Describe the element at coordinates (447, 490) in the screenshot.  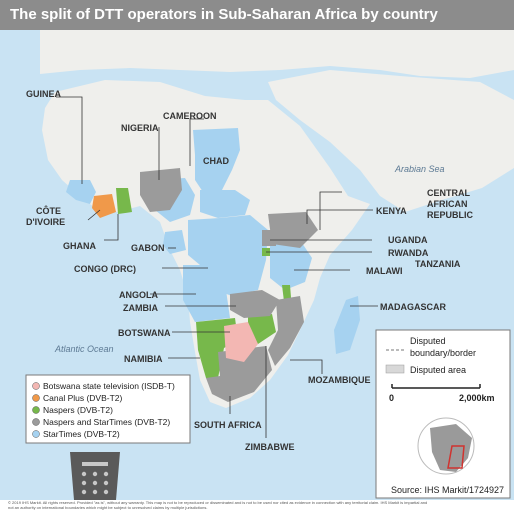
I see `source-label: Source: IHS Markit/1724927` at that location.